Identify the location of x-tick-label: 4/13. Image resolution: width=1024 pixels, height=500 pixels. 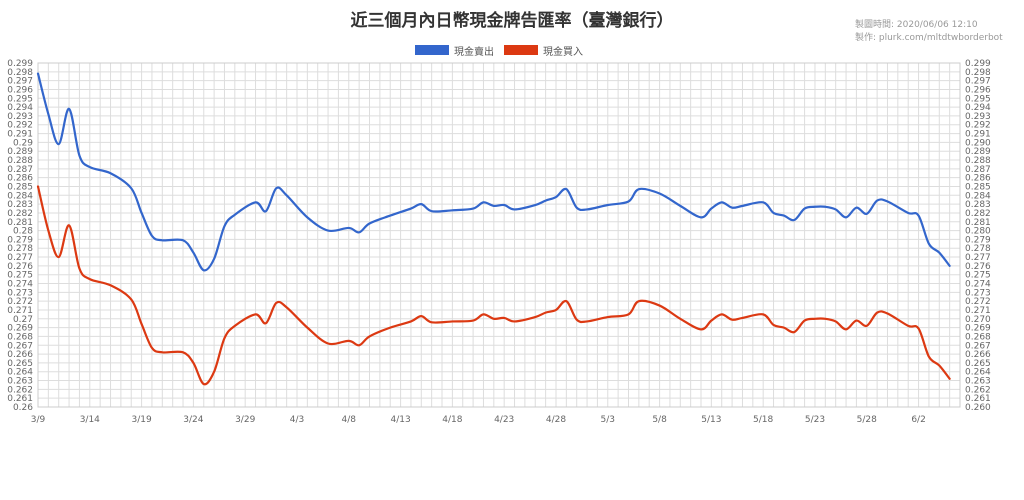
(400, 420).